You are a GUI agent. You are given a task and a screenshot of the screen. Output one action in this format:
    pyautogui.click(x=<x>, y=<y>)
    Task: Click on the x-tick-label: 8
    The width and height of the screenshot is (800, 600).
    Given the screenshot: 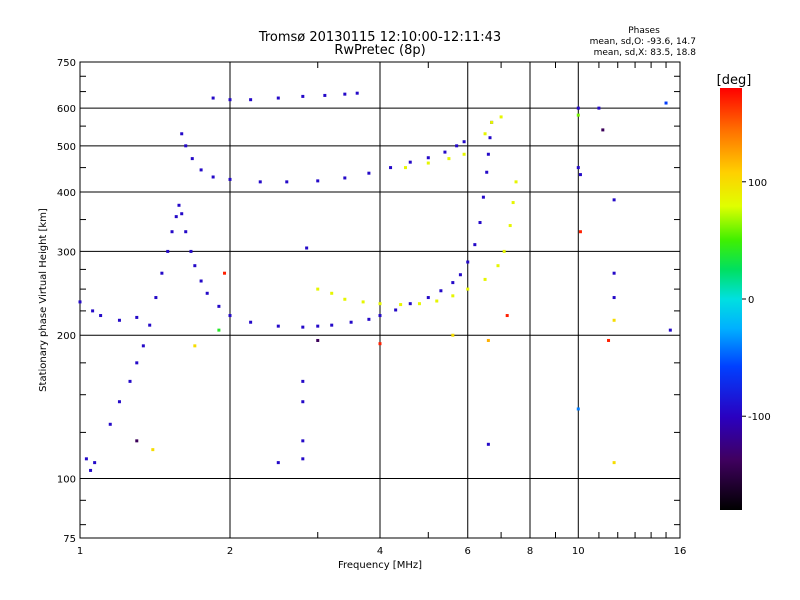 What is the action you would take?
    pyautogui.click(x=530, y=551)
    